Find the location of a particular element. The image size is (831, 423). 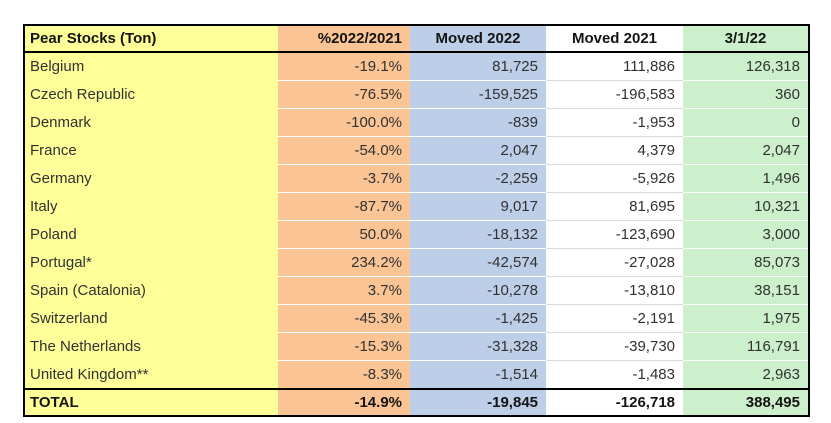

cell-pct: -45.3% is located at coordinates (344, 318).